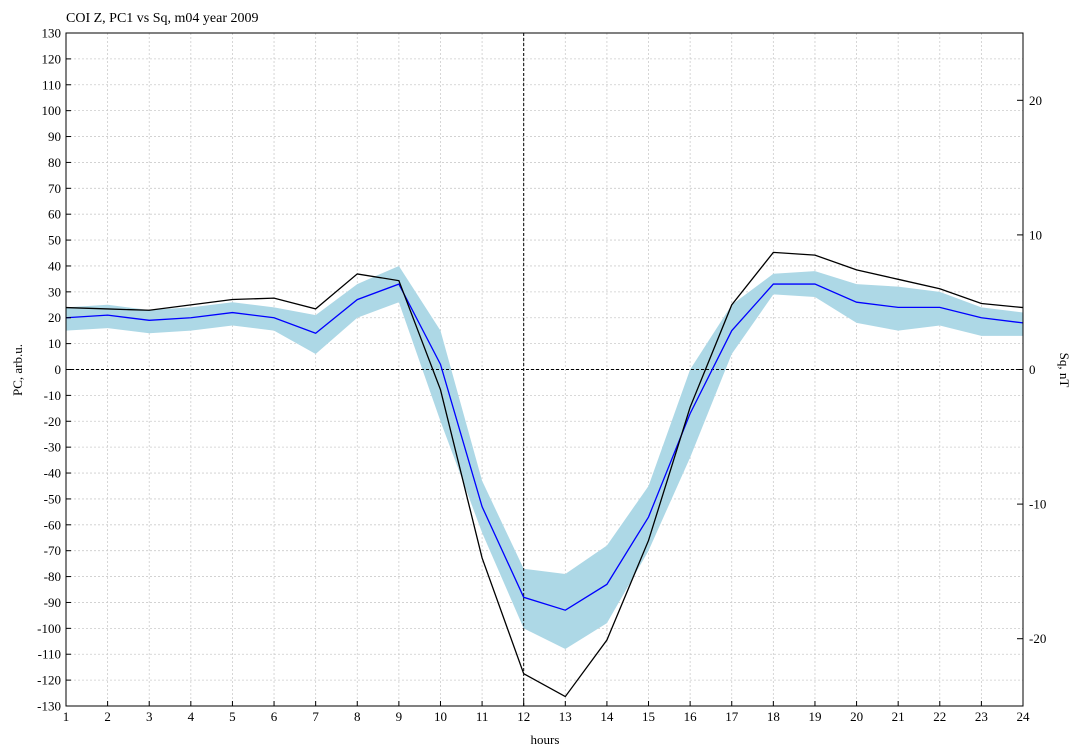  What do you see at coordinates (1037, 504) in the screenshot?
I see `y2-tick-label: -10` at bounding box center [1037, 504].